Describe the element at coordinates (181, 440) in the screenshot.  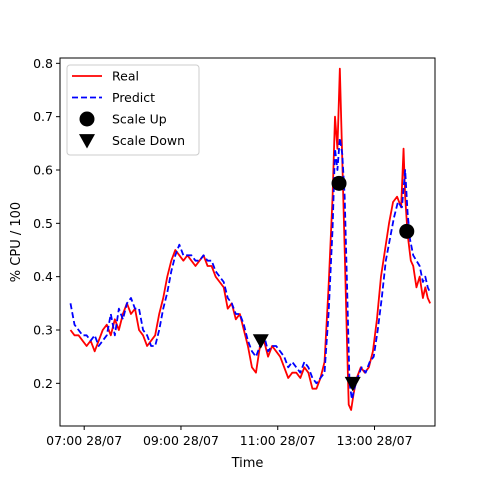
I see `x-tick-label: 09:00 28/07` at that location.